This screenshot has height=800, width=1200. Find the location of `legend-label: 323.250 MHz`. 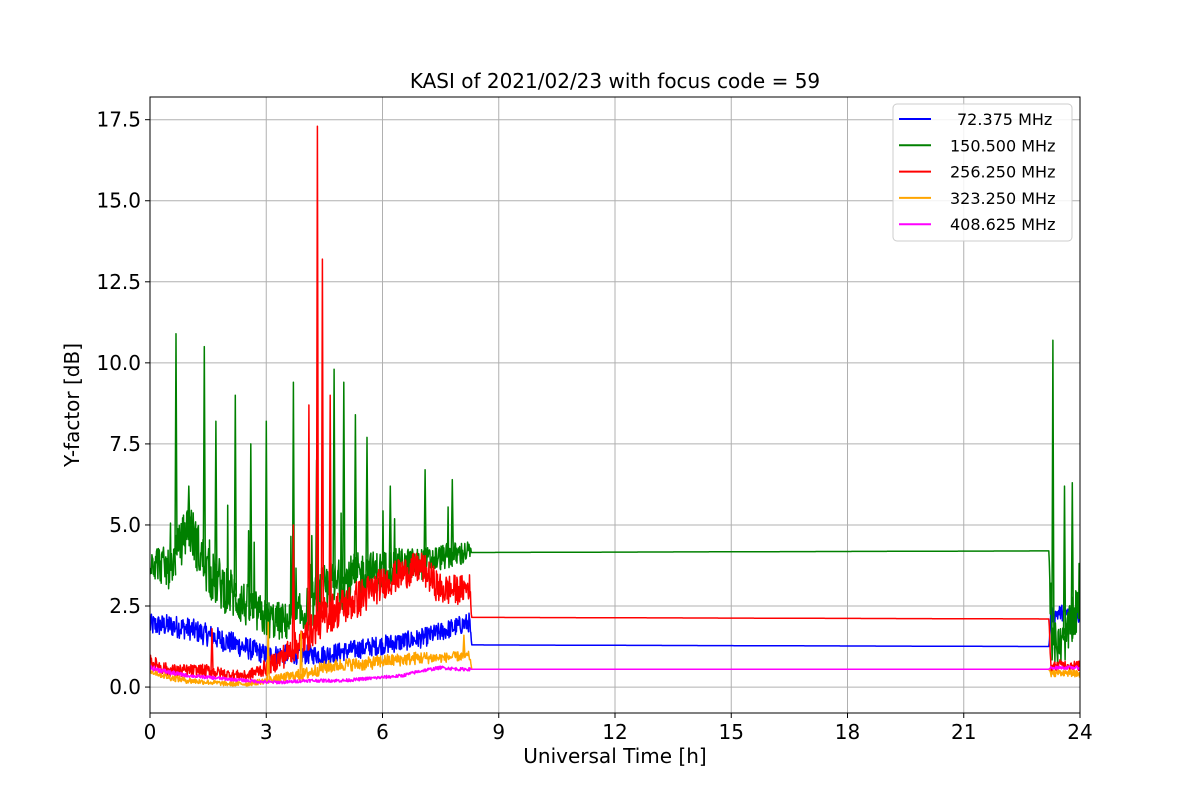

legend-label: 323.250 MHz is located at coordinates (1002, 198).